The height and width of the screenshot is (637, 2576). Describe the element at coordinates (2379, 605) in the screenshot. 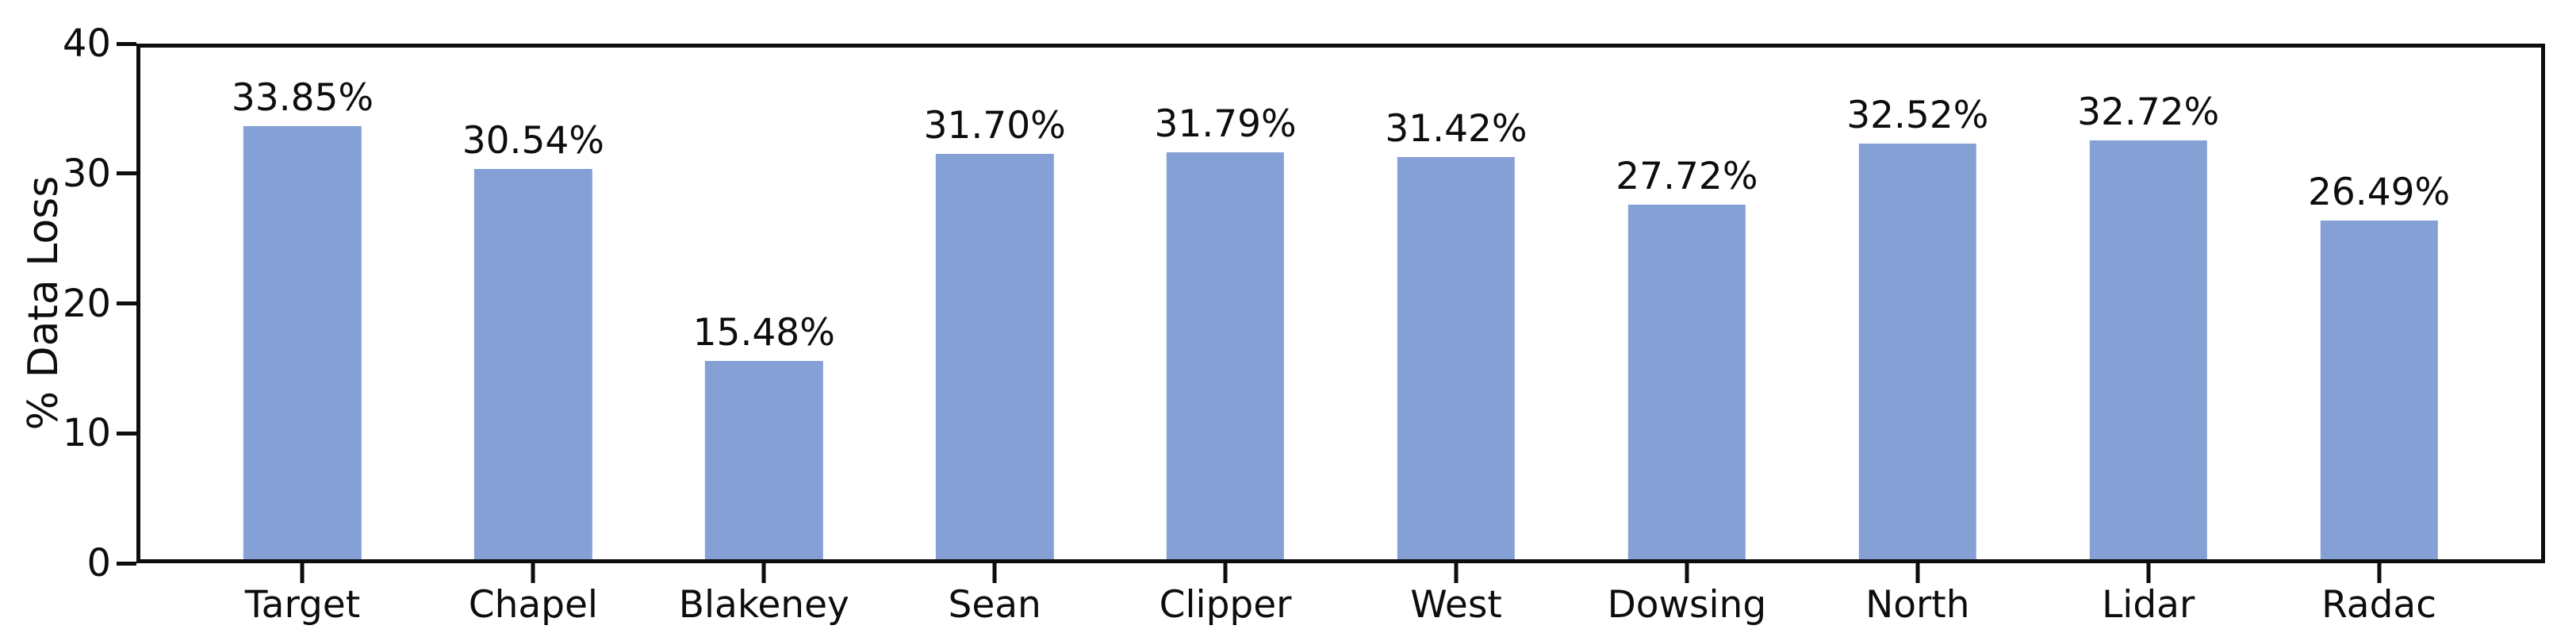

I see `x-tick-label-radac: Radac` at that location.